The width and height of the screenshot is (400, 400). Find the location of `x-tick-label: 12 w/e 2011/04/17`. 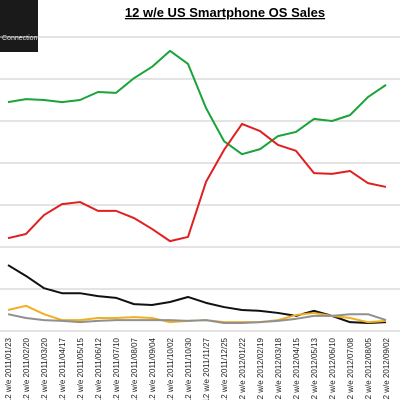

x-tick-label: 12 w/e 2011/04/17 is located at coordinates (62, 368).